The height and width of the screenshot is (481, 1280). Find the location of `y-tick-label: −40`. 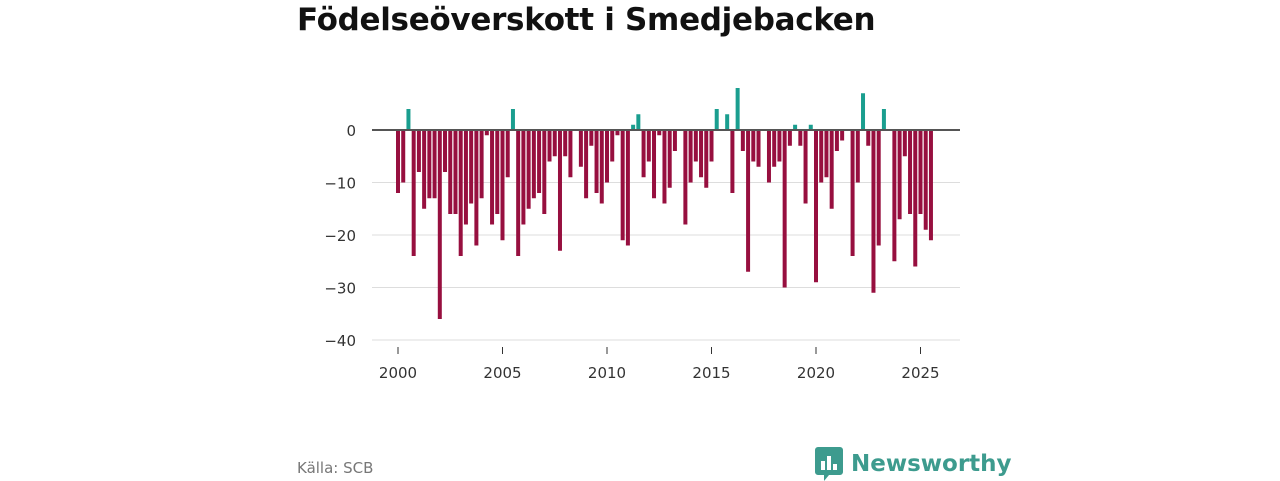

y-tick-label: −40 is located at coordinates (340, 341).